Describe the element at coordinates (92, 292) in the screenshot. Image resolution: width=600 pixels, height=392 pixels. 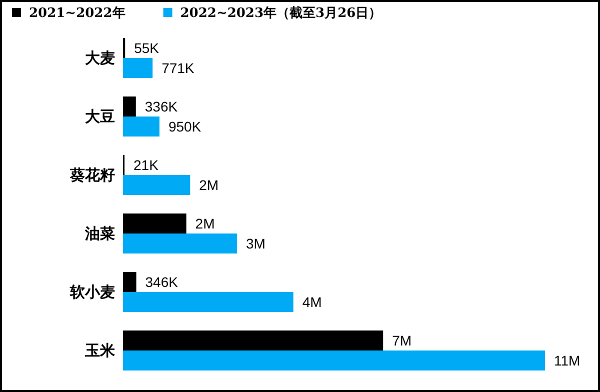
I see `y-tick-label: 软小麦` at that location.